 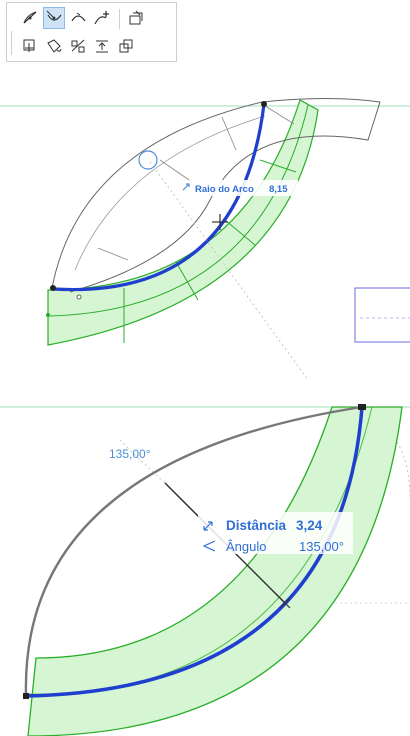 I want to click on mirror-tool-button, so click(x=78, y=46).